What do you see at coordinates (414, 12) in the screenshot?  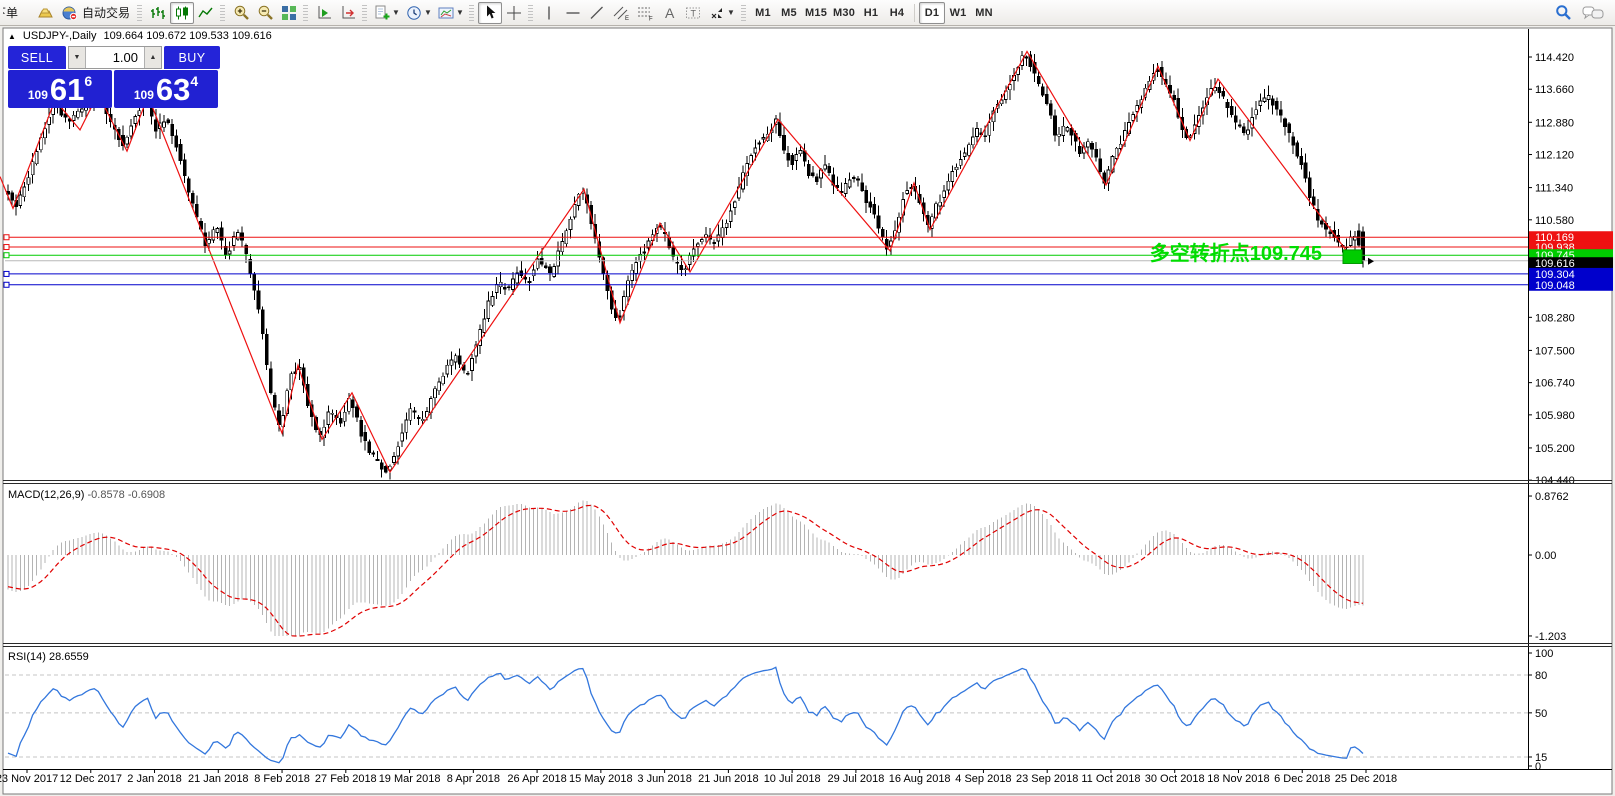 I see `periods-icon` at bounding box center [414, 12].